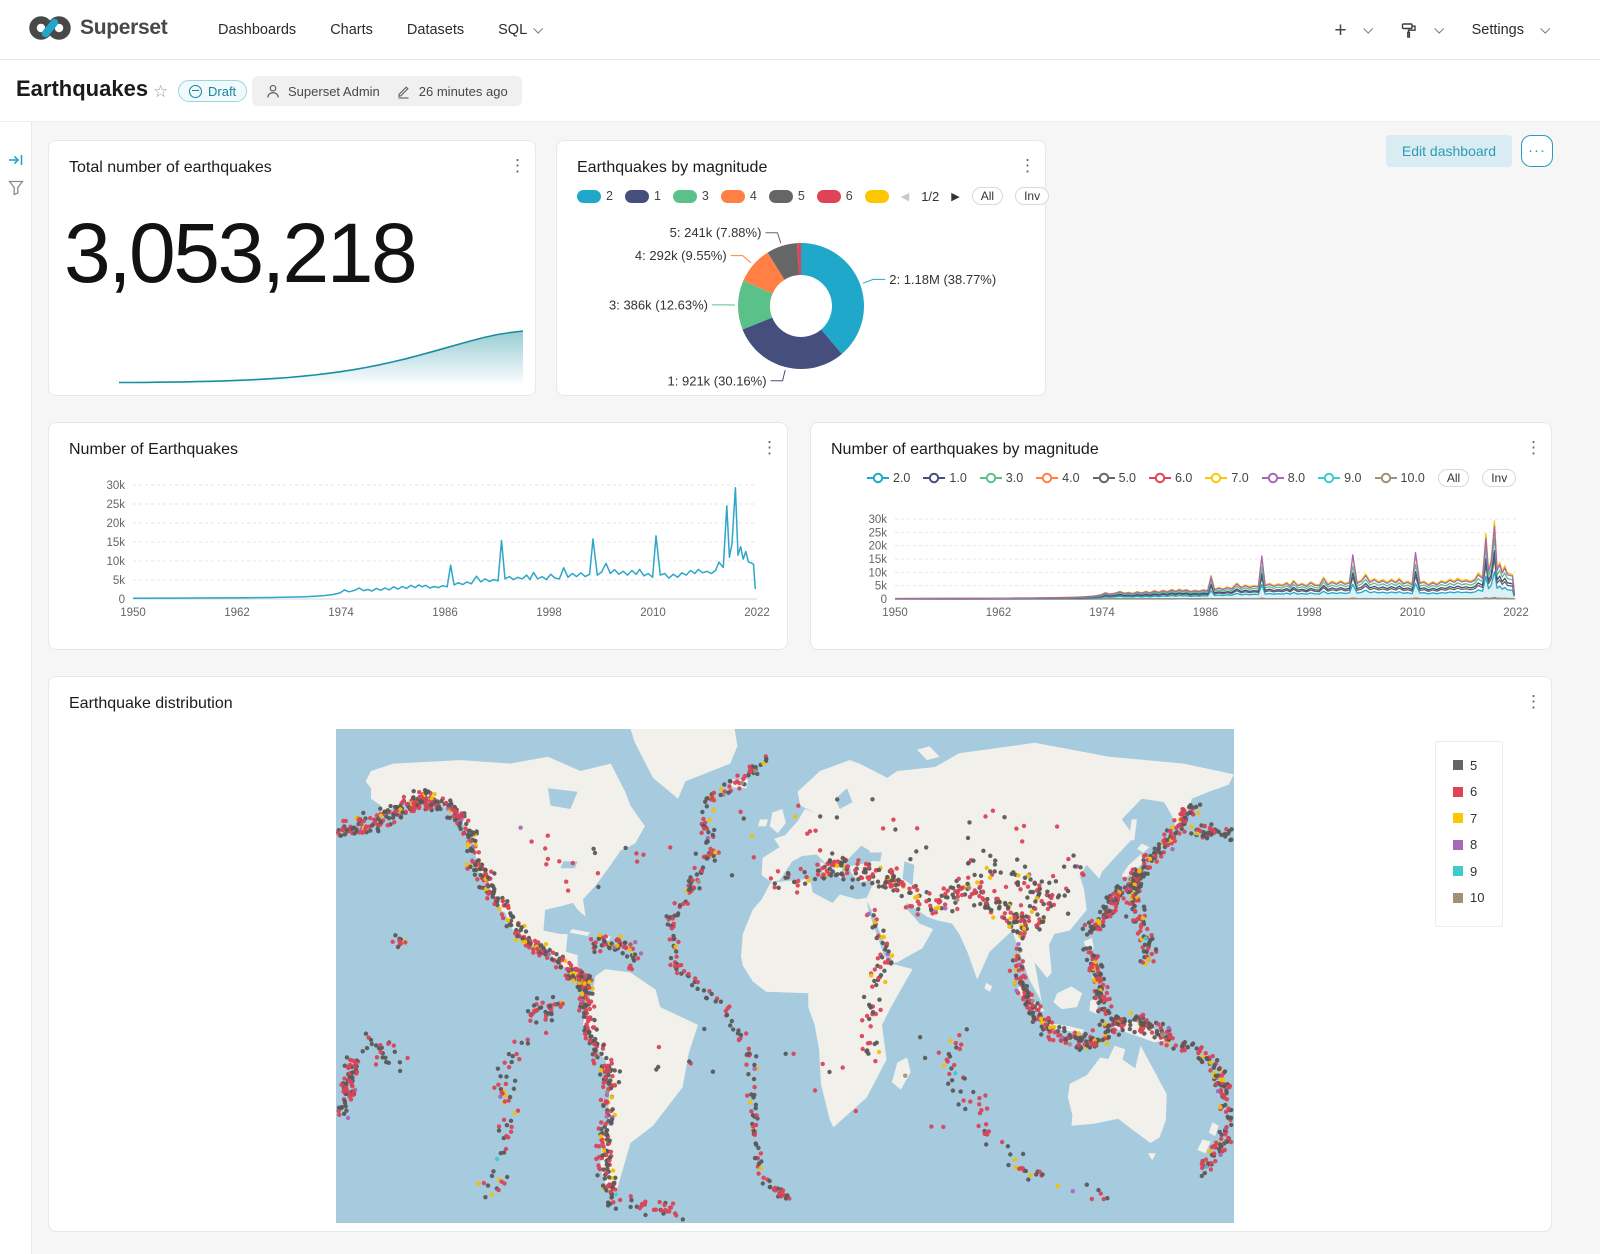 This screenshot has width=1600, height=1254. I want to click on superset-logo: Superset, so click(98, 28).